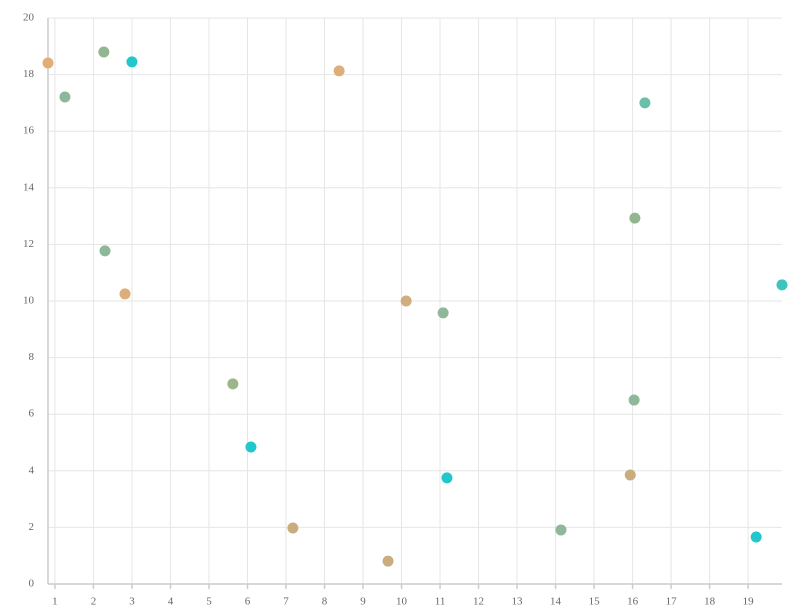 This screenshot has height=616, width=800. What do you see at coordinates (325, 602) in the screenshot?
I see `x-tick-label: 8` at bounding box center [325, 602].